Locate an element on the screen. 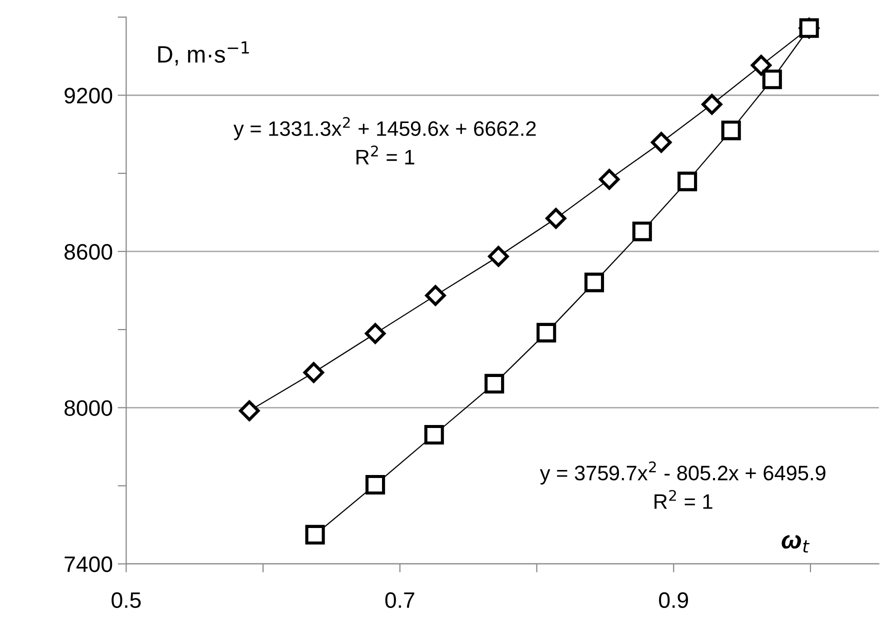  y-tick-label: 9200 is located at coordinates (88, 96).